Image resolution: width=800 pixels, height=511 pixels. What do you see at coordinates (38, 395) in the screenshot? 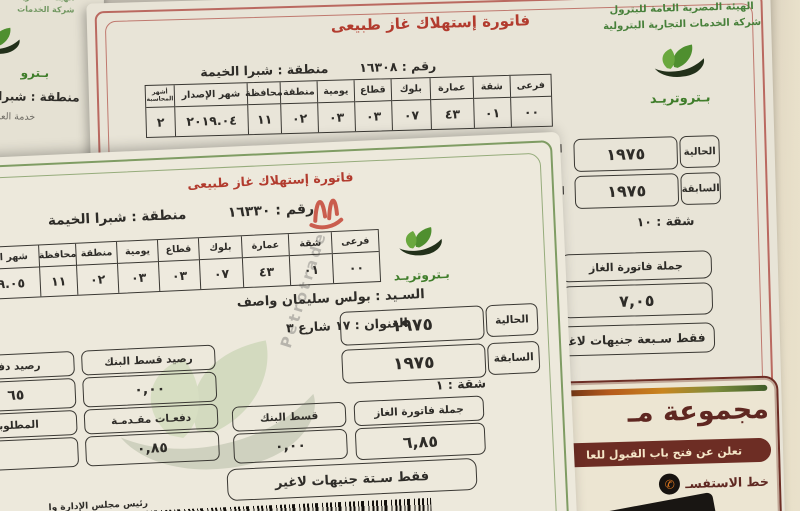
I see `payments-balance-value: ٦٥` at bounding box center [38, 395].